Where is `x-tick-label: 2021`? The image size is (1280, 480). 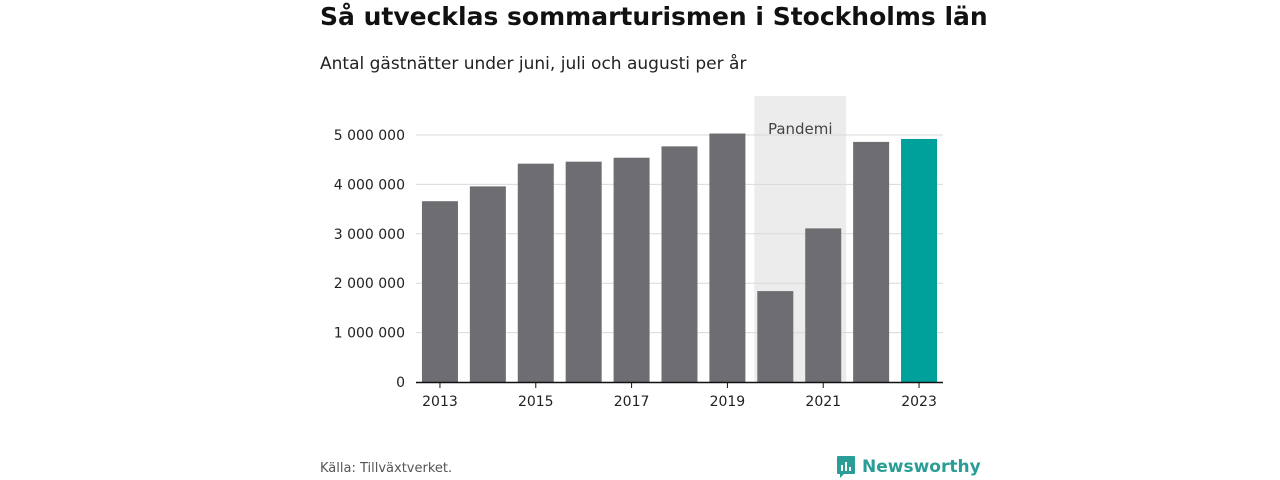
x-tick-label: 2021 is located at coordinates (823, 402).